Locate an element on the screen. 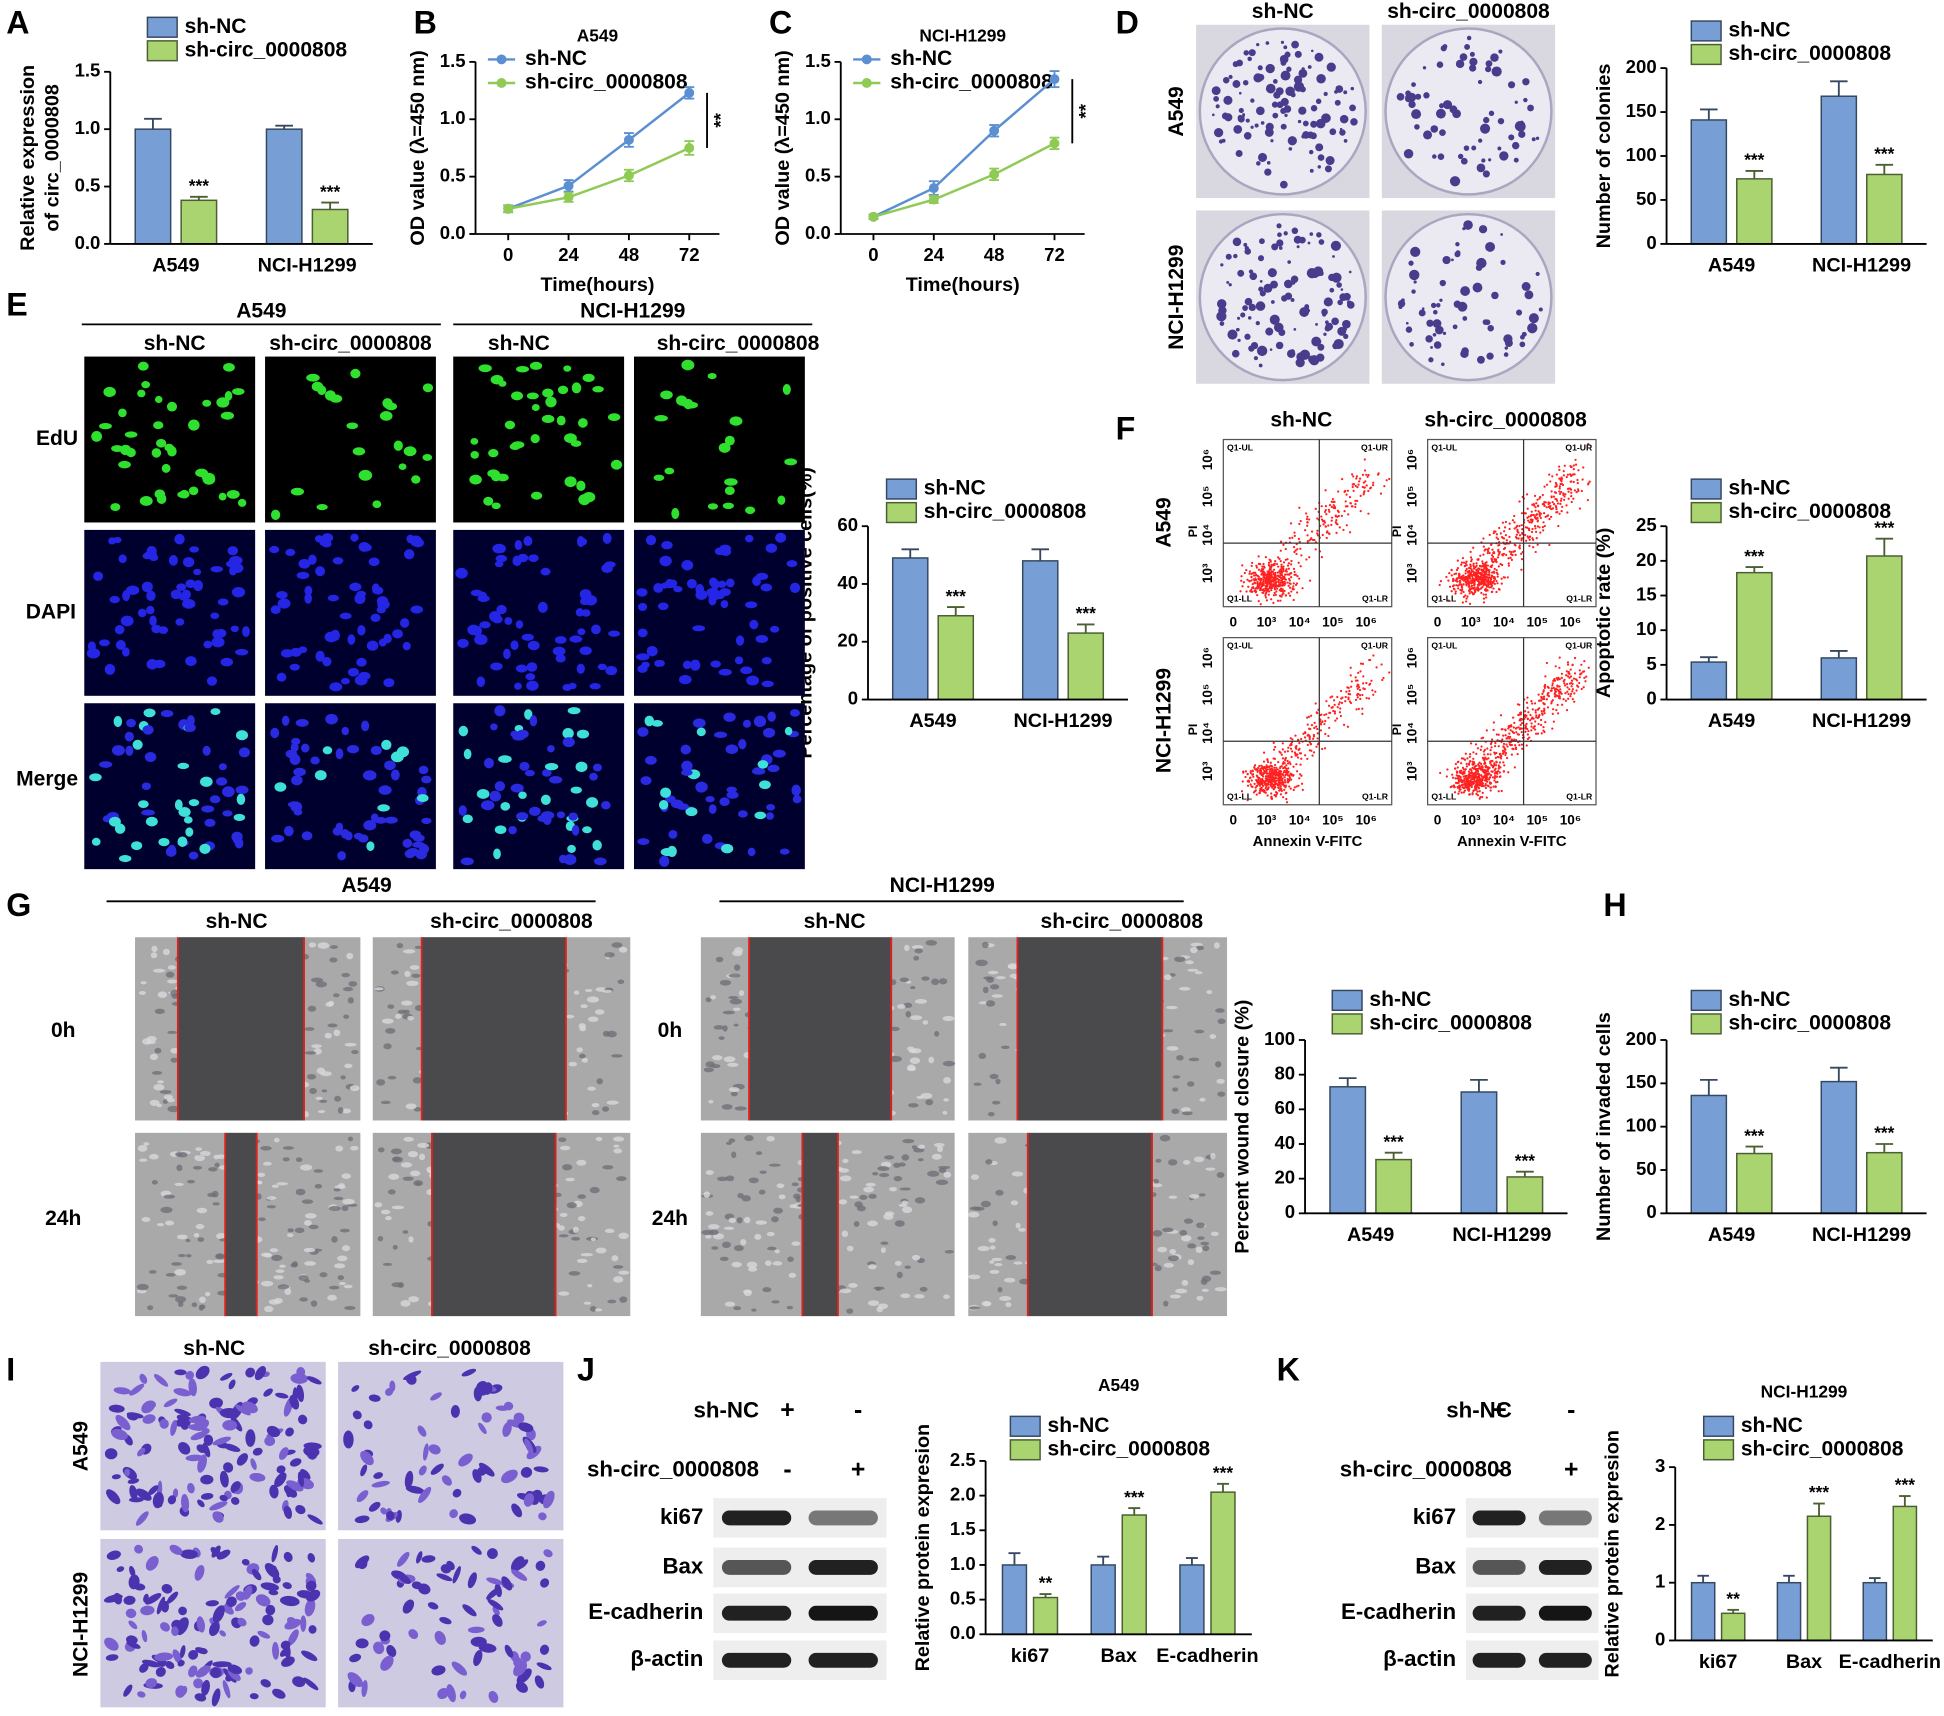 This screenshot has height=1716, width=1944. y-tick-label: 1.5 is located at coordinates (88, 70).